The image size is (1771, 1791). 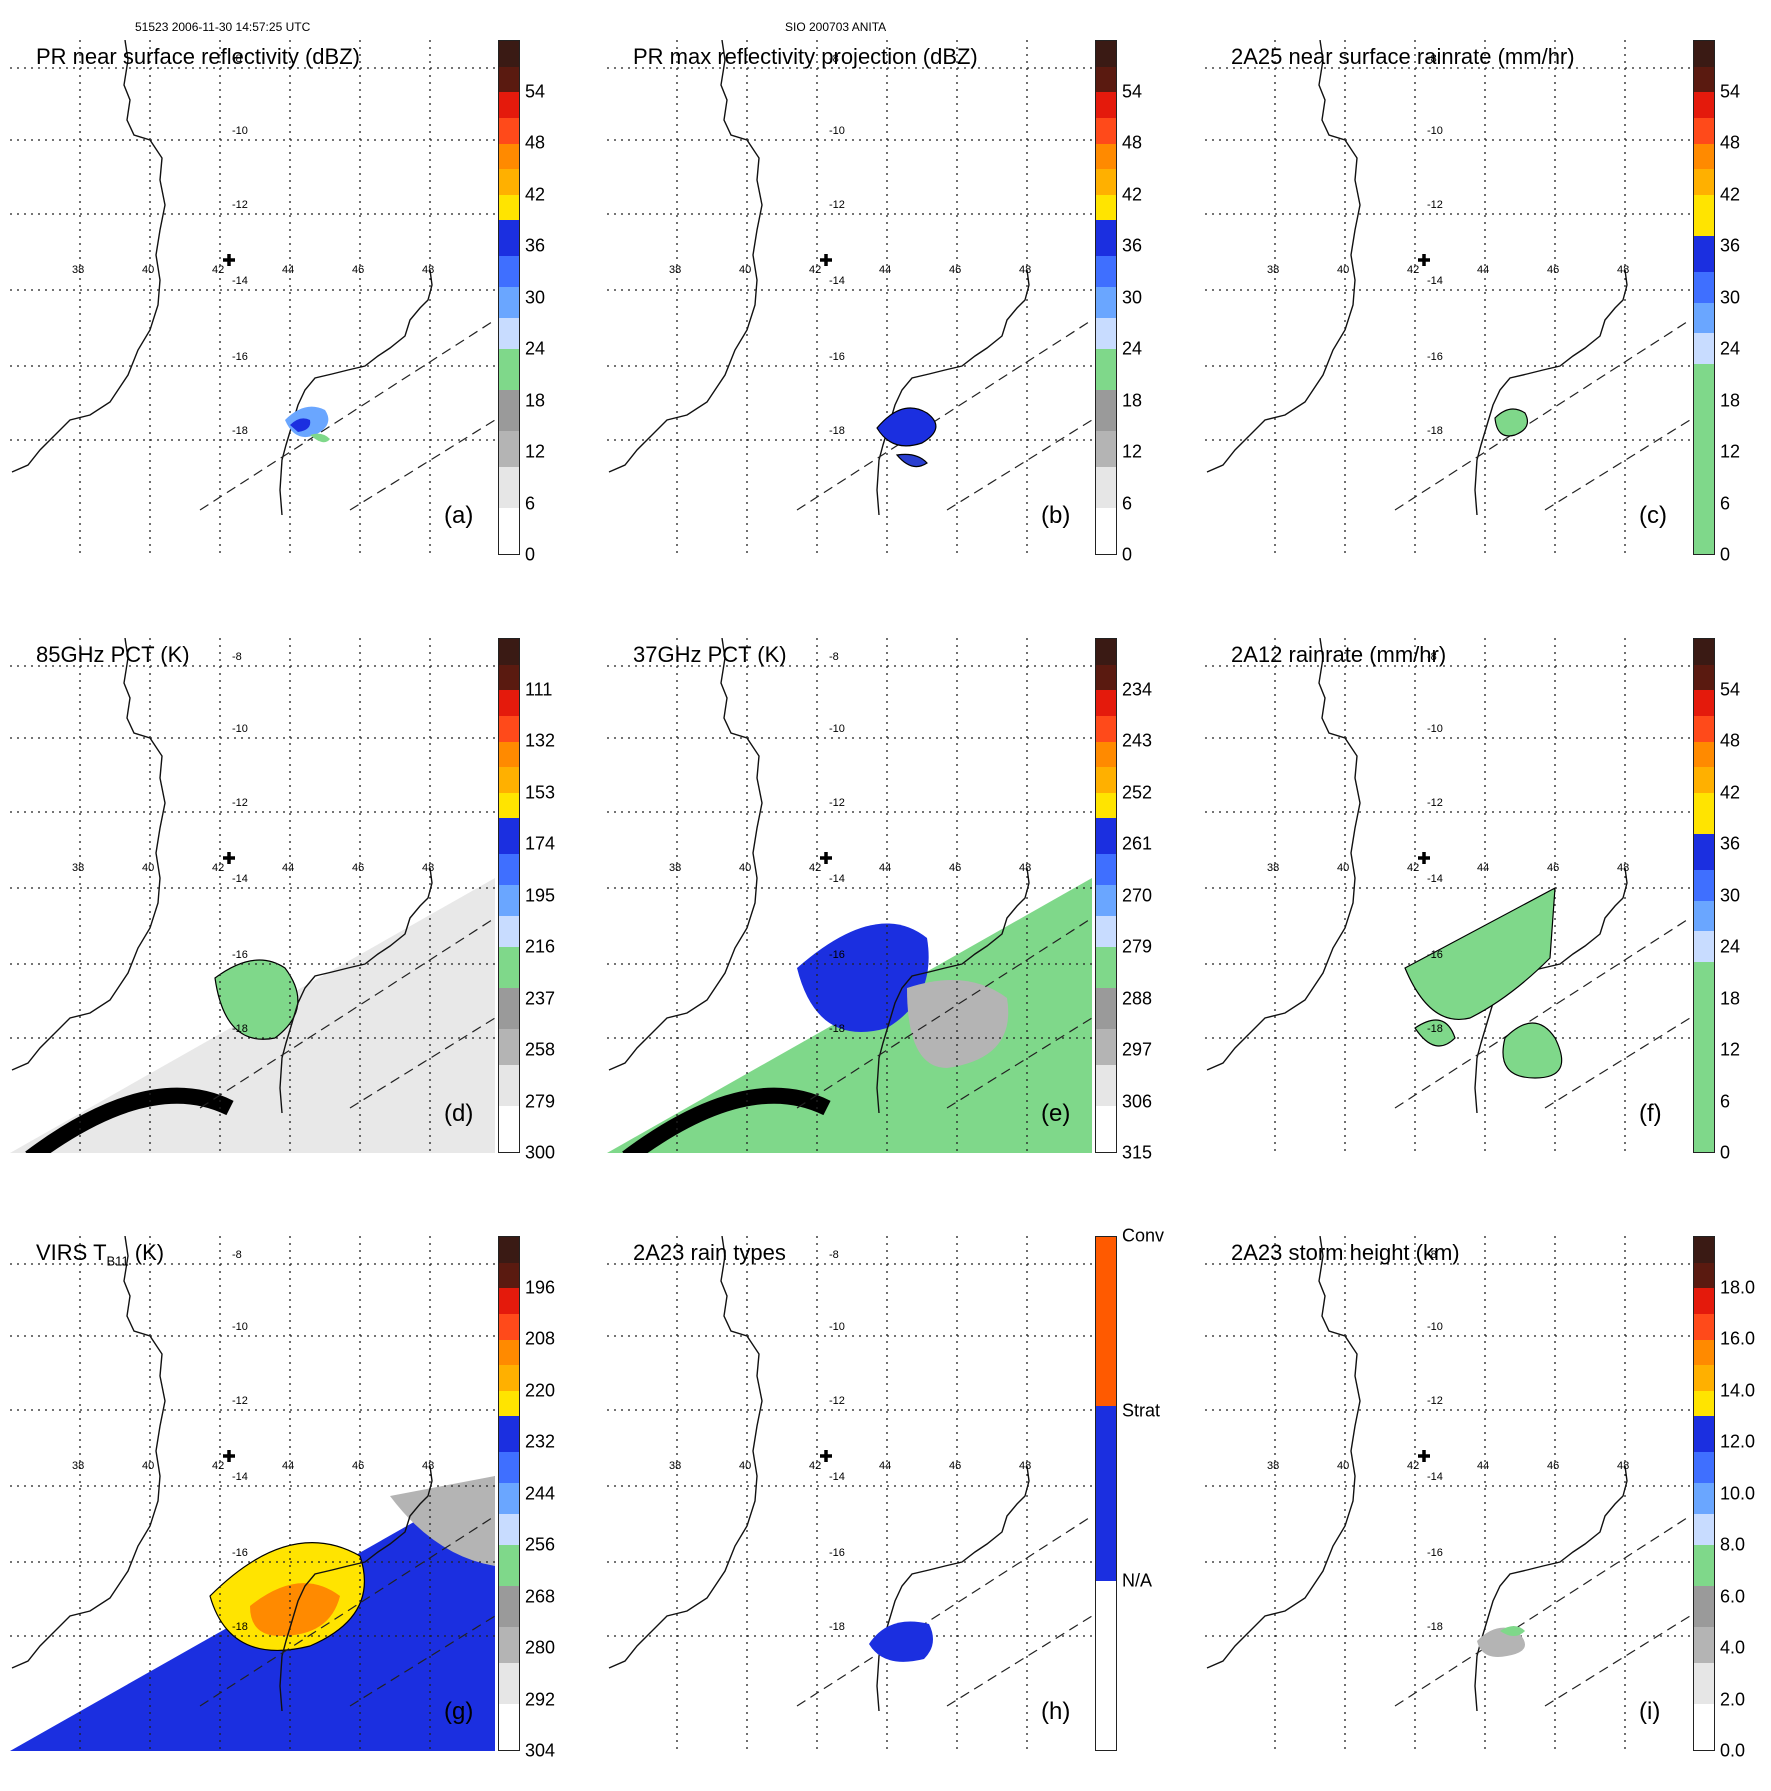 What do you see at coordinates (1345, 1252) in the screenshot?
I see `panel-title: 2A23 storm height (km)` at bounding box center [1345, 1252].